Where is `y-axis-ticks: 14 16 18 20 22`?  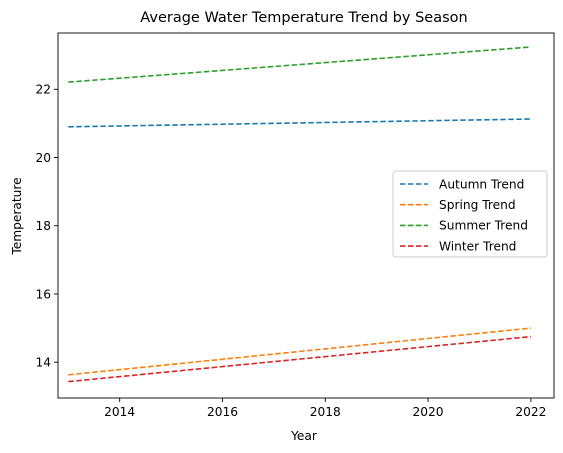
y-axis-ticks: 14 16 18 20 22 is located at coordinates (46, 226).